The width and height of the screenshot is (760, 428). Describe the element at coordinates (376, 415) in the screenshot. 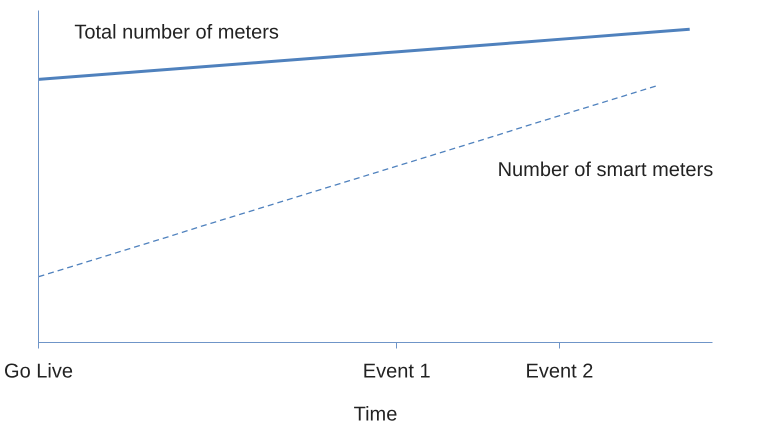

I see `x-axis-title: Time` at that location.